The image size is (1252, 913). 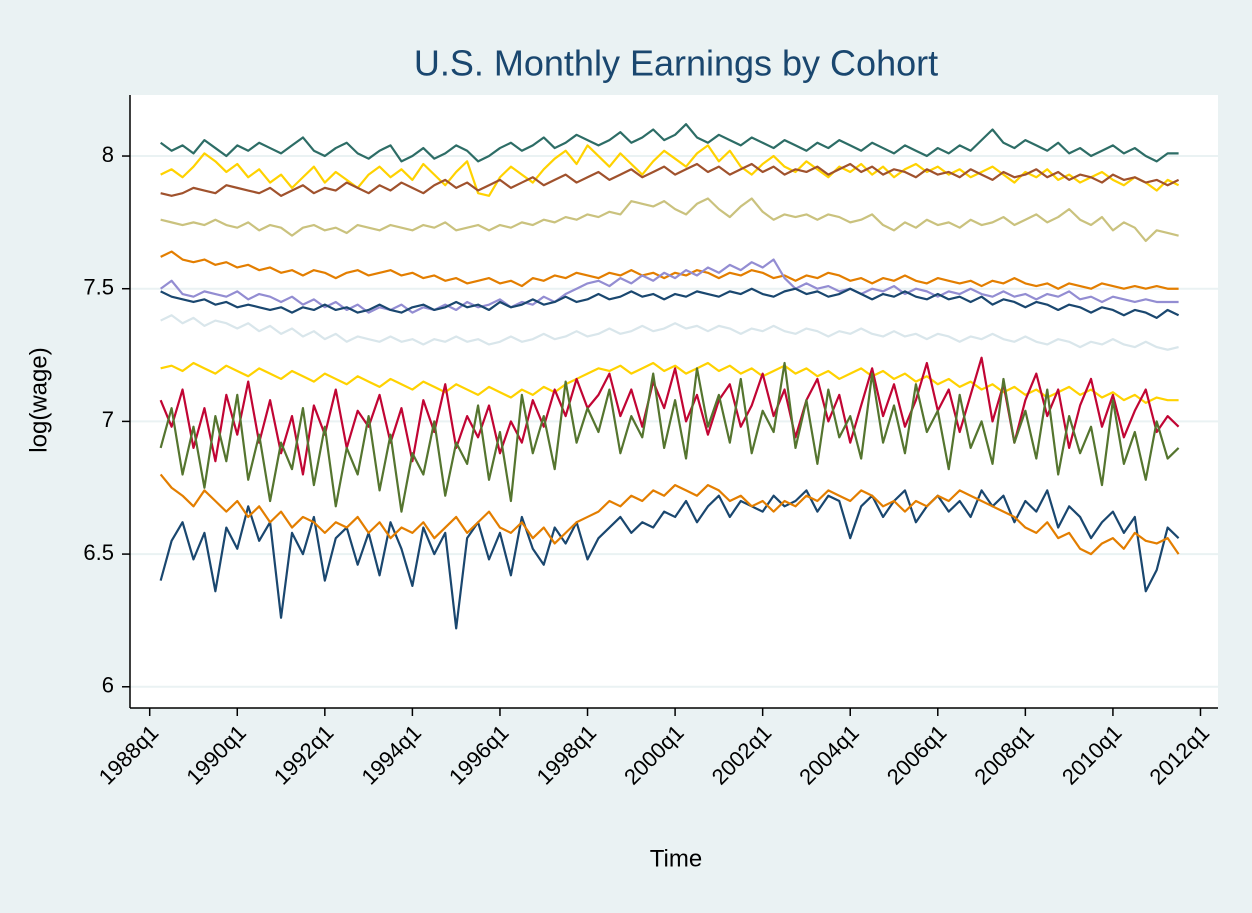 What do you see at coordinates (98, 287) in the screenshot?
I see `y-tick-label: 7.5` at bounding box center [98, 287].